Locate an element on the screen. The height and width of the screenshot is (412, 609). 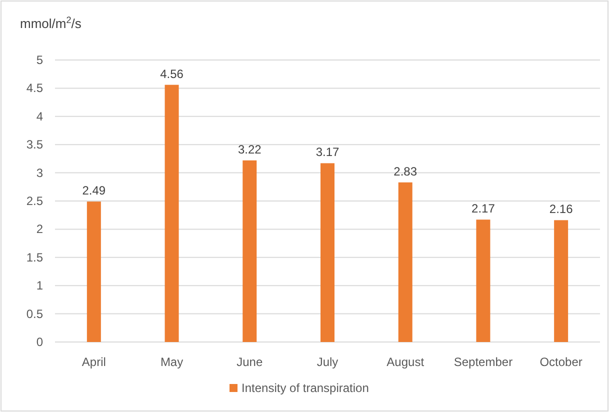
y-tick-label: 3.5 is located at coordinates (35, 145).